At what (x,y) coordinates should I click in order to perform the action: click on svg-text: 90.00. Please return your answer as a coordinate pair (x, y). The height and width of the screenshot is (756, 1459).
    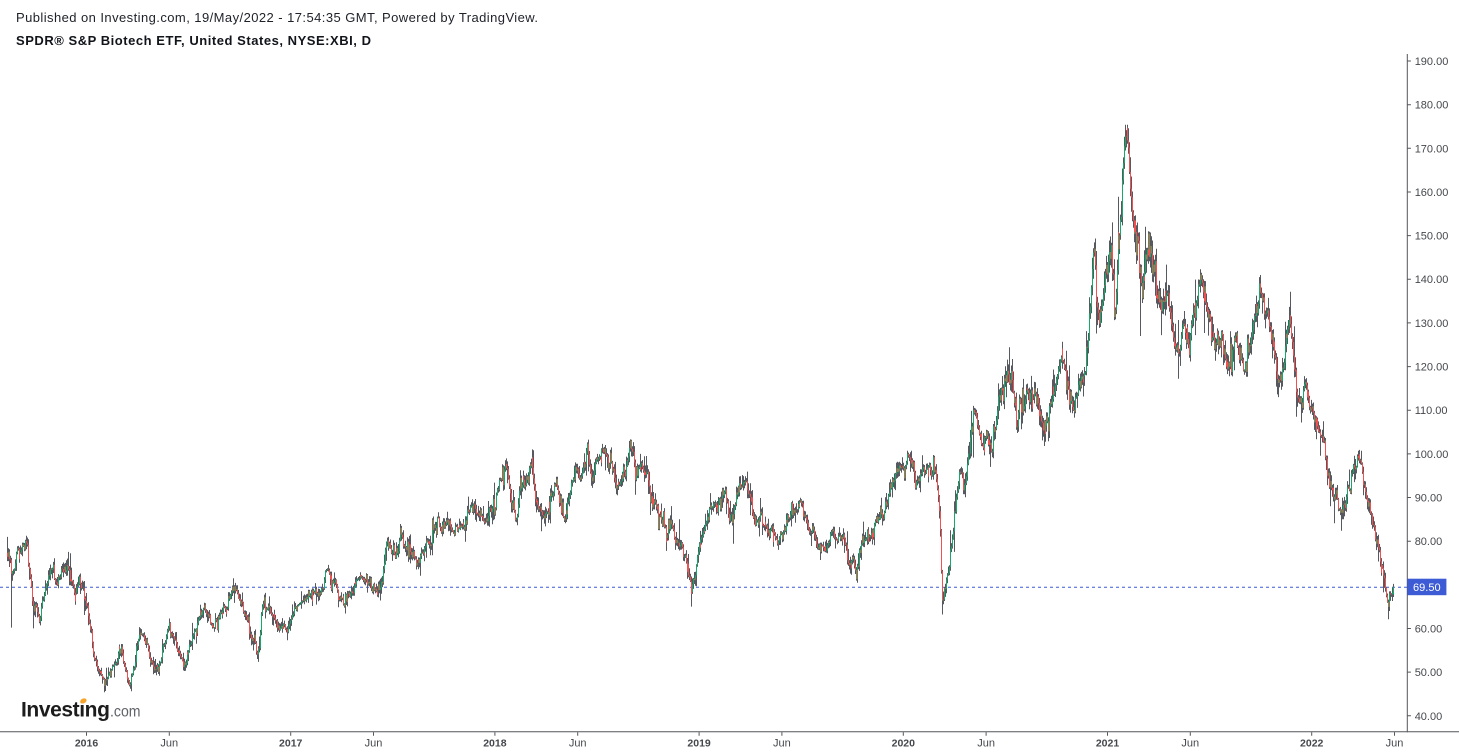
    Looking at the image, I should click on (1429, 499).